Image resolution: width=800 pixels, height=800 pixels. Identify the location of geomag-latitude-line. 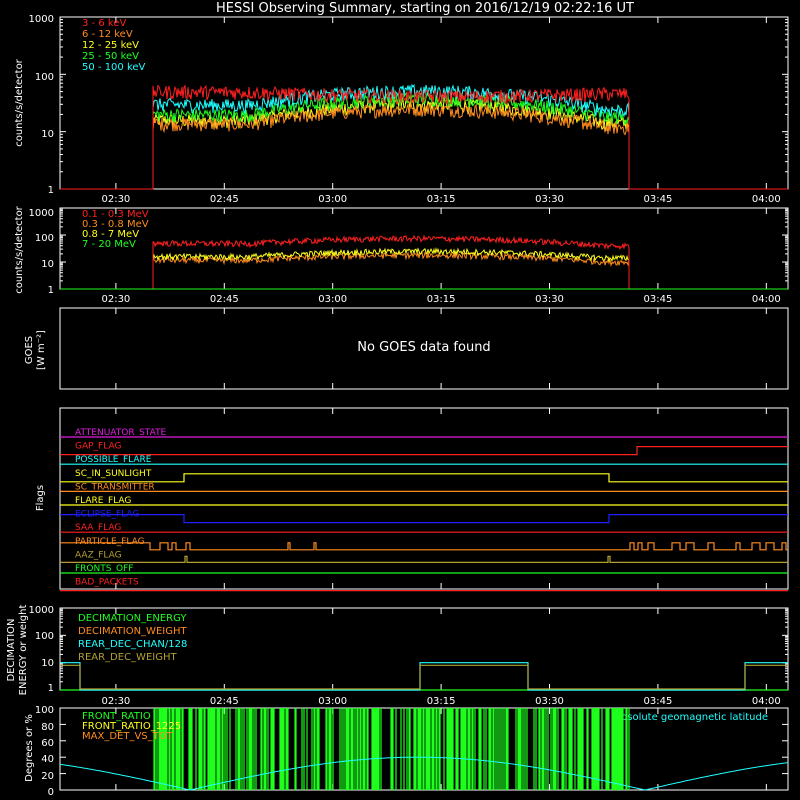
(424, 773).